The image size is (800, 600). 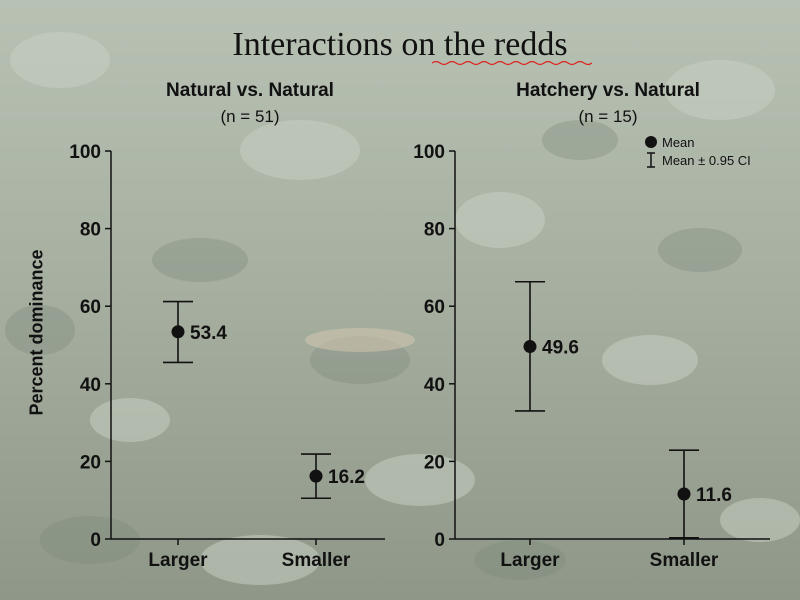 I want to click on panel1-xtick-label-larger: Larger, so click(x=178, y=560).